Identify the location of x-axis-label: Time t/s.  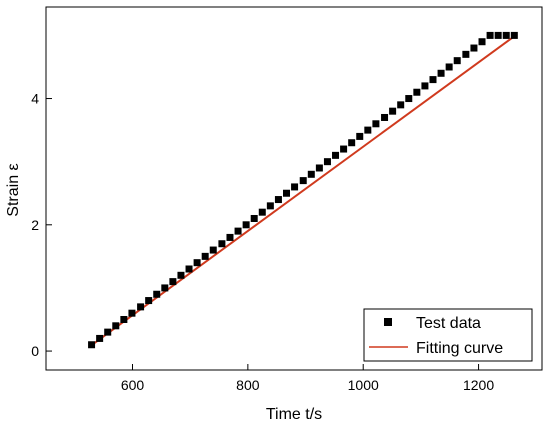
(294, 414).